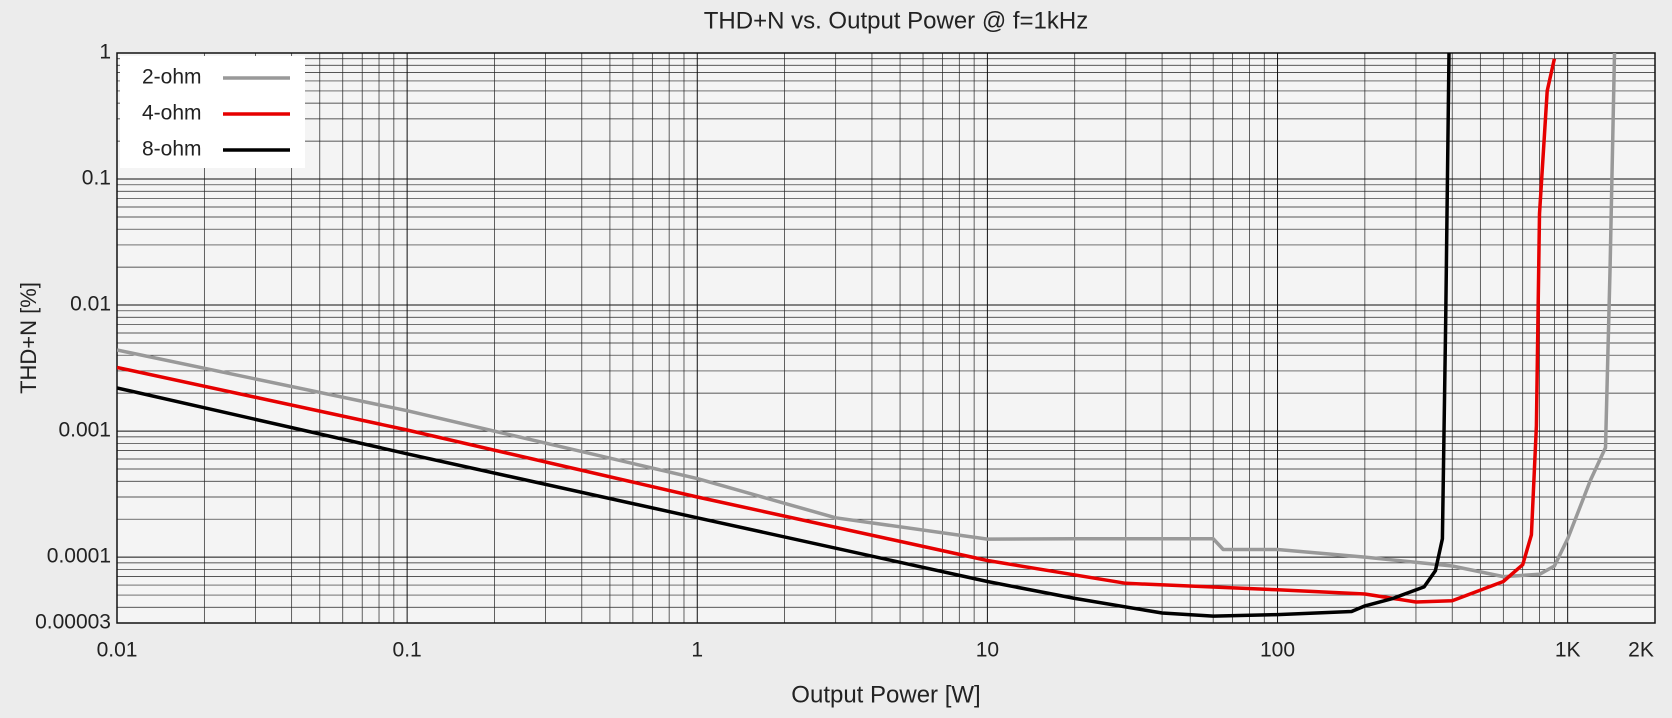 This screenshot has height=718, width=1672. I want to click on x-tick-label: 100, so click(1277, 650).